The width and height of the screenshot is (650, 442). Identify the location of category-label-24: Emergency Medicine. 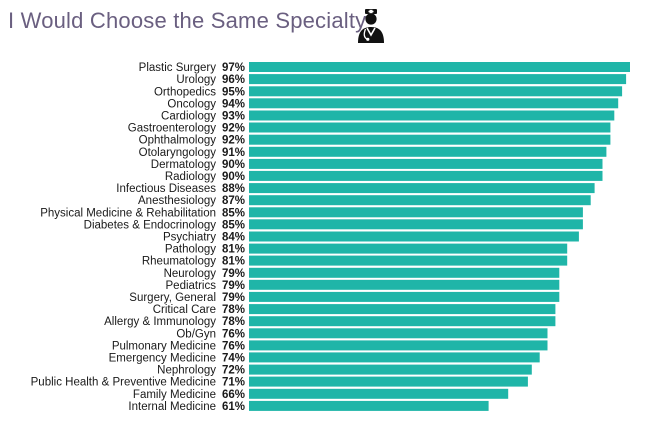
(162, 358).